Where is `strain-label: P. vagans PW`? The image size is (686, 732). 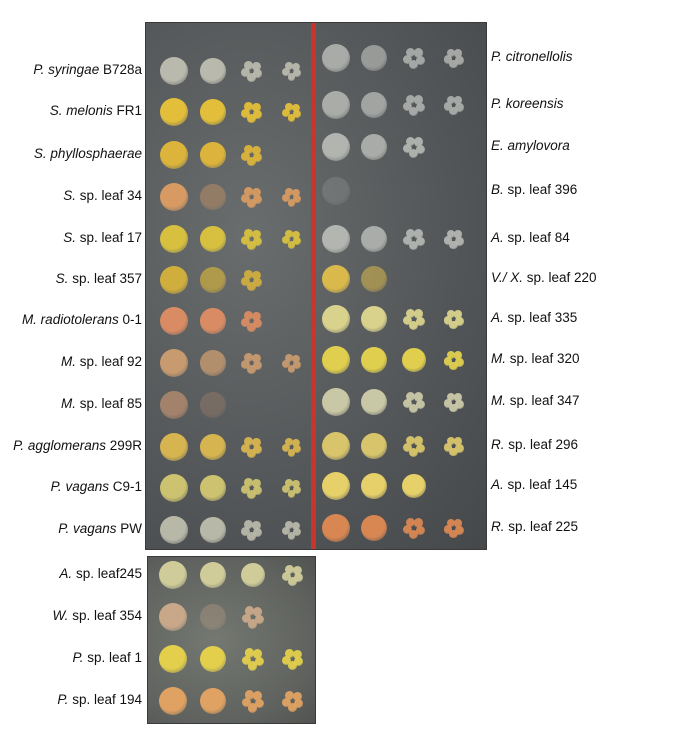
strain-label: P. vagans PW is located at coordinates (72, 529).